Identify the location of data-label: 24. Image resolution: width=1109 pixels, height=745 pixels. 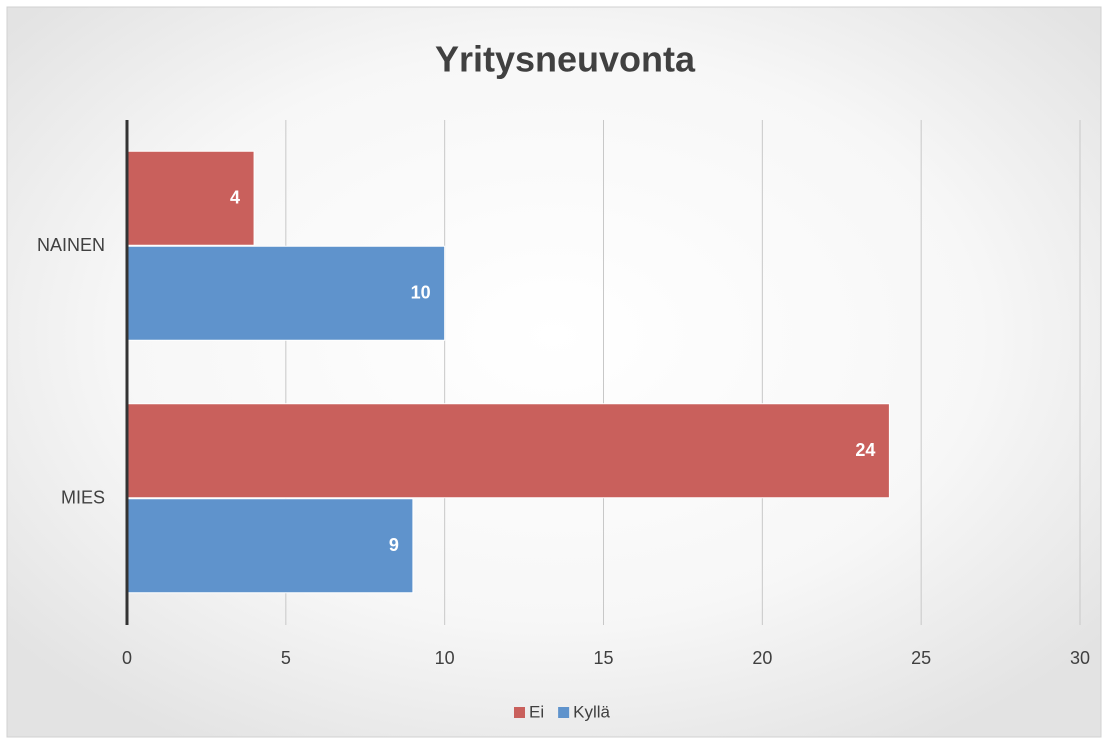
(865, 450).